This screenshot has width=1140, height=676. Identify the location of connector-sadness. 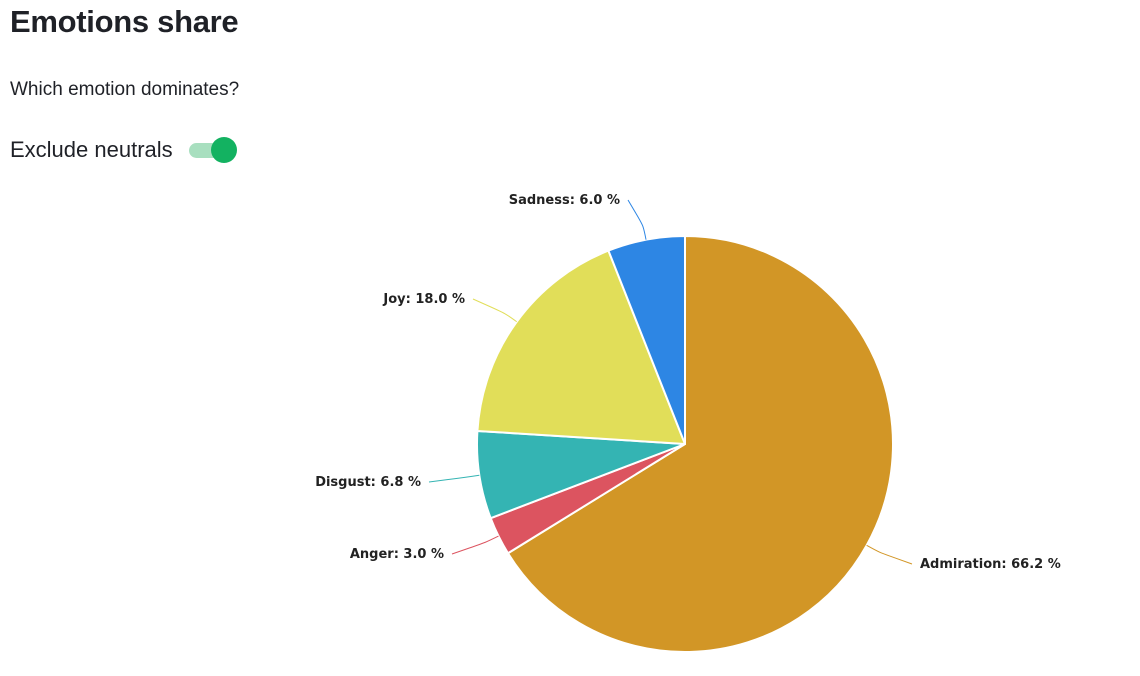
(637, 219).